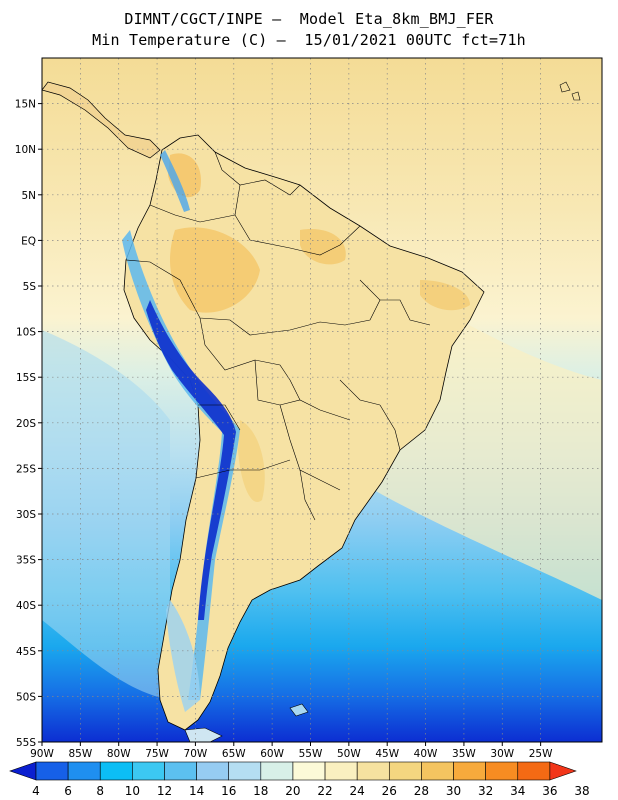 This screenshot has width=618, height=800. Describe the element at coordinates (26, 333) in the screenshot. I see `latitude-label: 10S` at that location.